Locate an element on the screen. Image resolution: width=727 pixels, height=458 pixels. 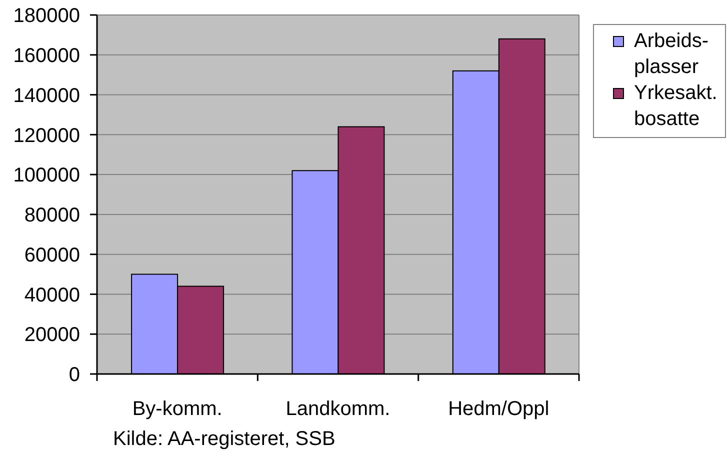
x-tick-label: Landkomm. is located at coordinates (338, 409).